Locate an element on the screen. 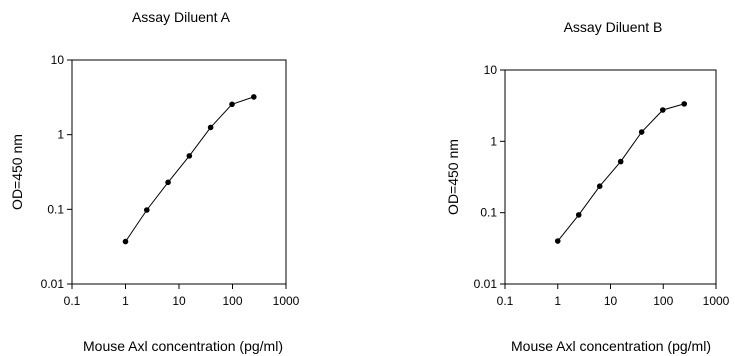  chart-a-y-tick-label: 0.01 is located at coordinates (53, 284).